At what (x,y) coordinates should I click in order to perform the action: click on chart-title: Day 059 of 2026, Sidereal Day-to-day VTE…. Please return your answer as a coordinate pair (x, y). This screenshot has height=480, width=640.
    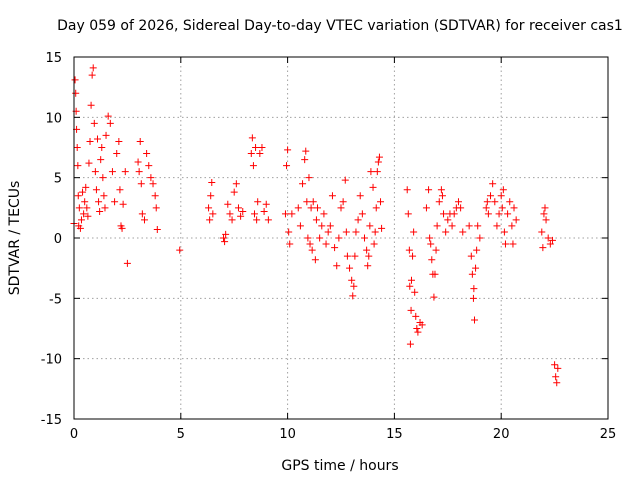
    Looking at the image, I should click on (340, 26).